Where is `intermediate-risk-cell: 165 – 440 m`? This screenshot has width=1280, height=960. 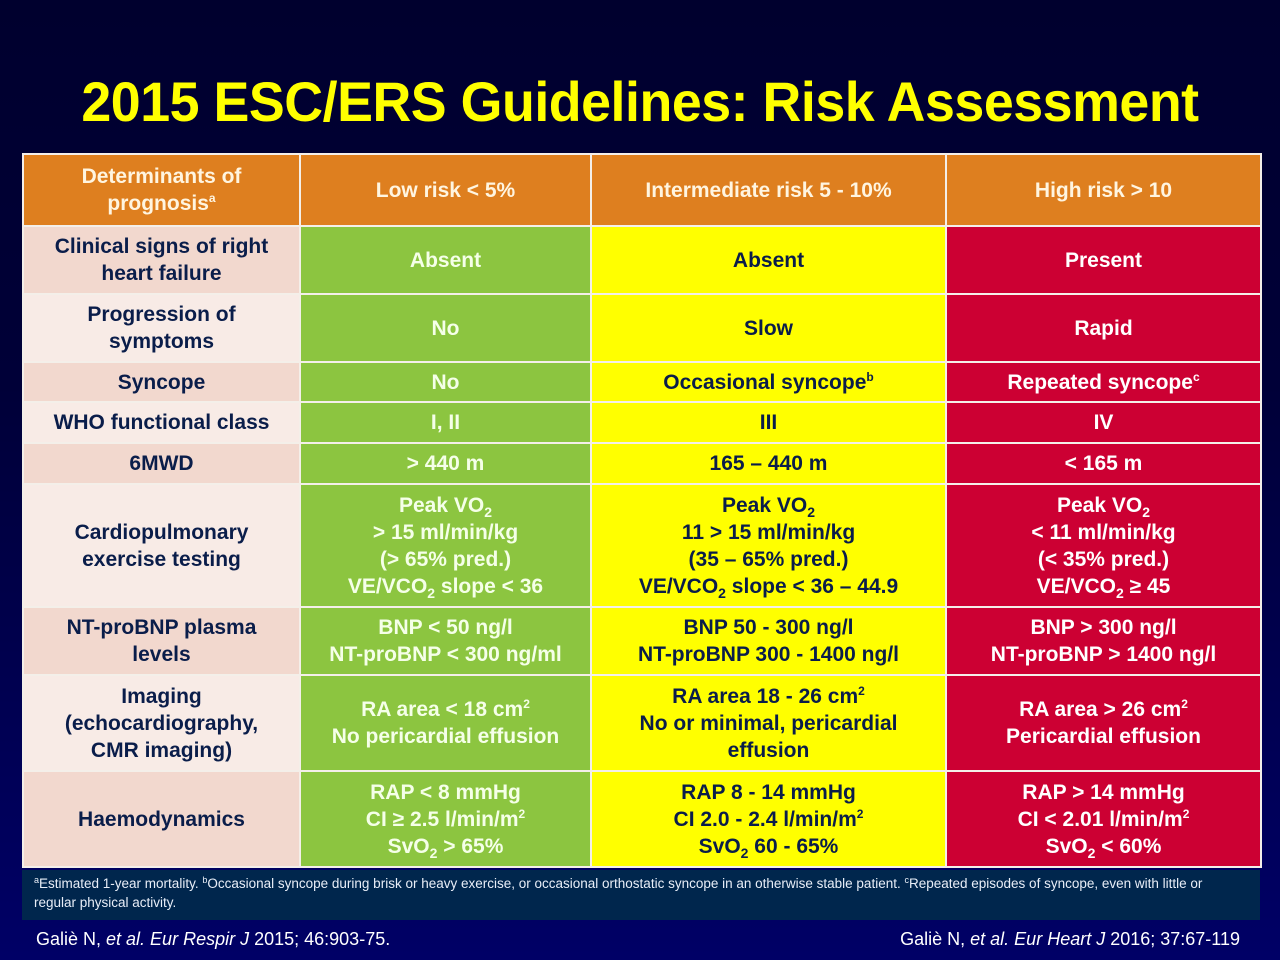
intermediate-risk-cell: 165 – 440 m is located at coordinates (768, 463).